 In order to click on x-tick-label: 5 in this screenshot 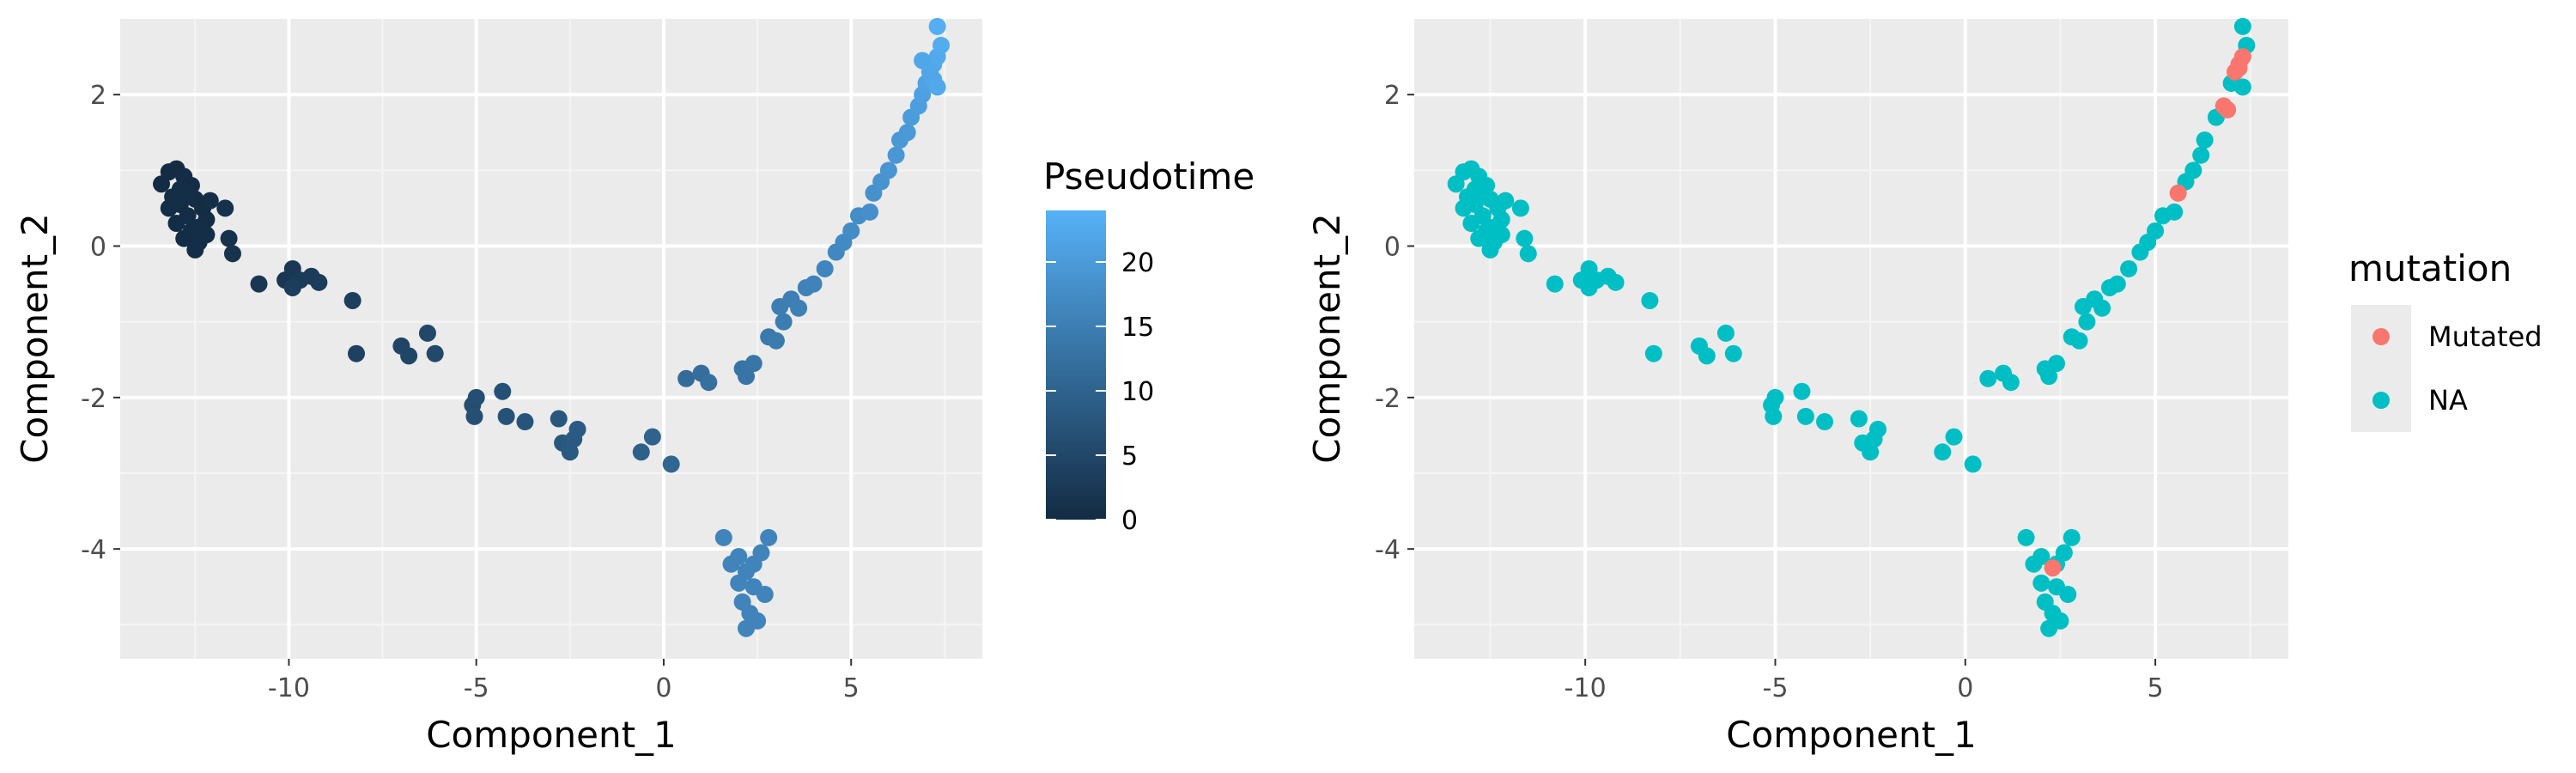, I will do `click(852, 688)`.